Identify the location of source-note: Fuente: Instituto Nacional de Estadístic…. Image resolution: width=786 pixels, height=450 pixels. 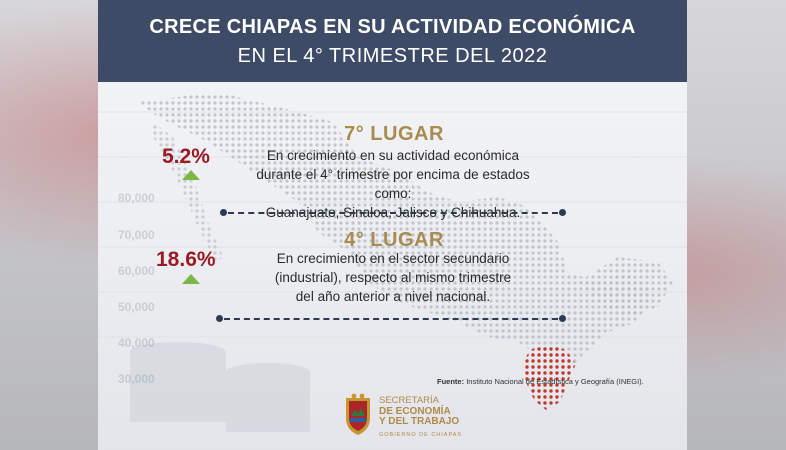
(540, 381).